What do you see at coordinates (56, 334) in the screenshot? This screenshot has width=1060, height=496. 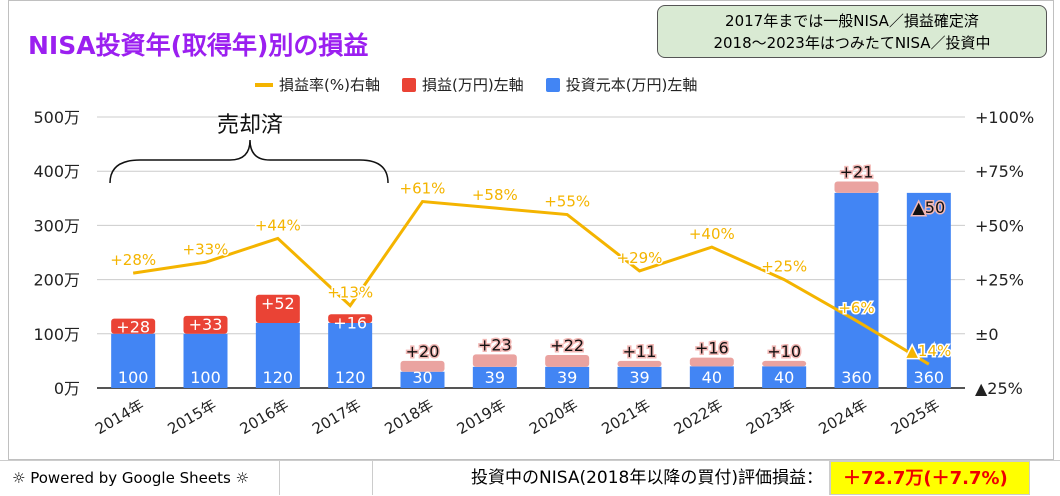 I see `left-tick-label: 100万` at bounding box center [56, 334].